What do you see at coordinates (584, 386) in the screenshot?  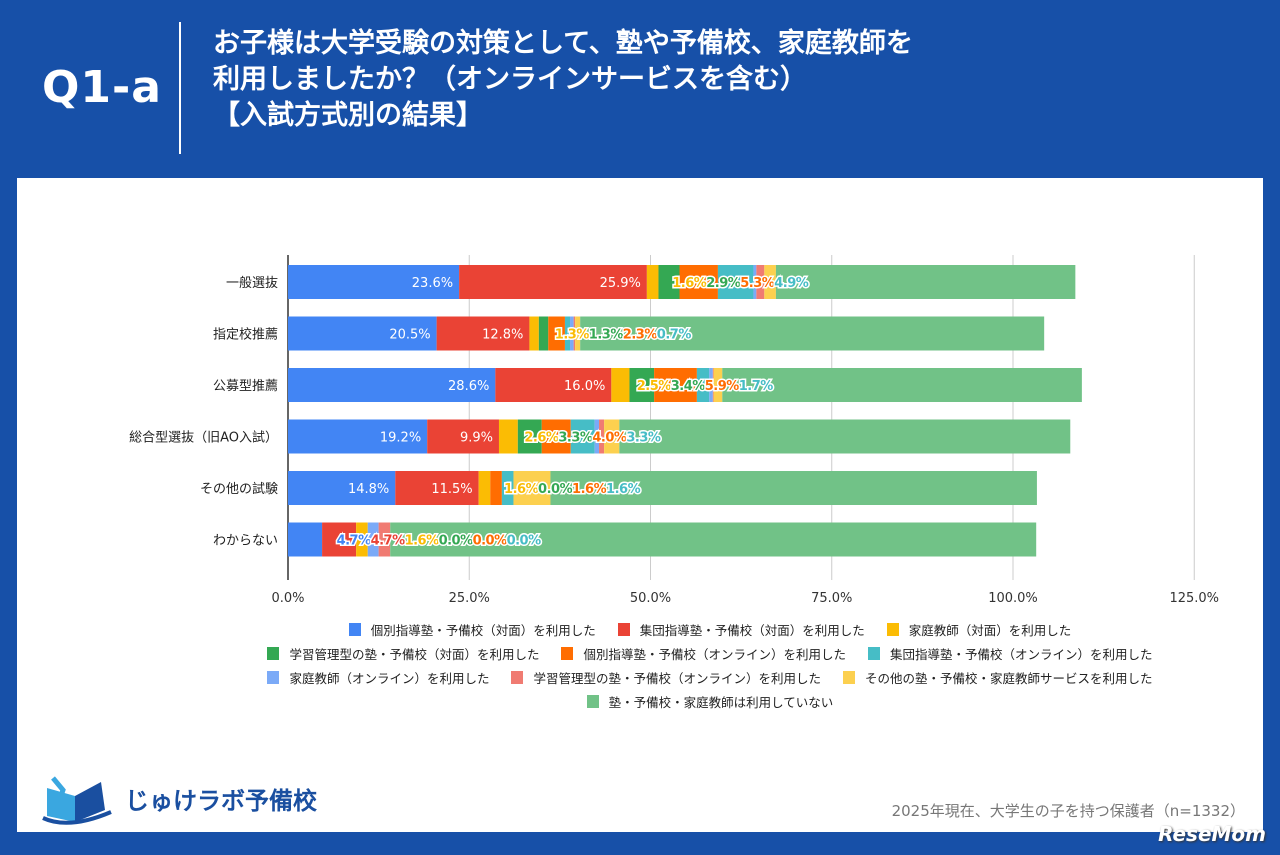 I see `data-label: 16.0%` at bounding box center [584, 386].